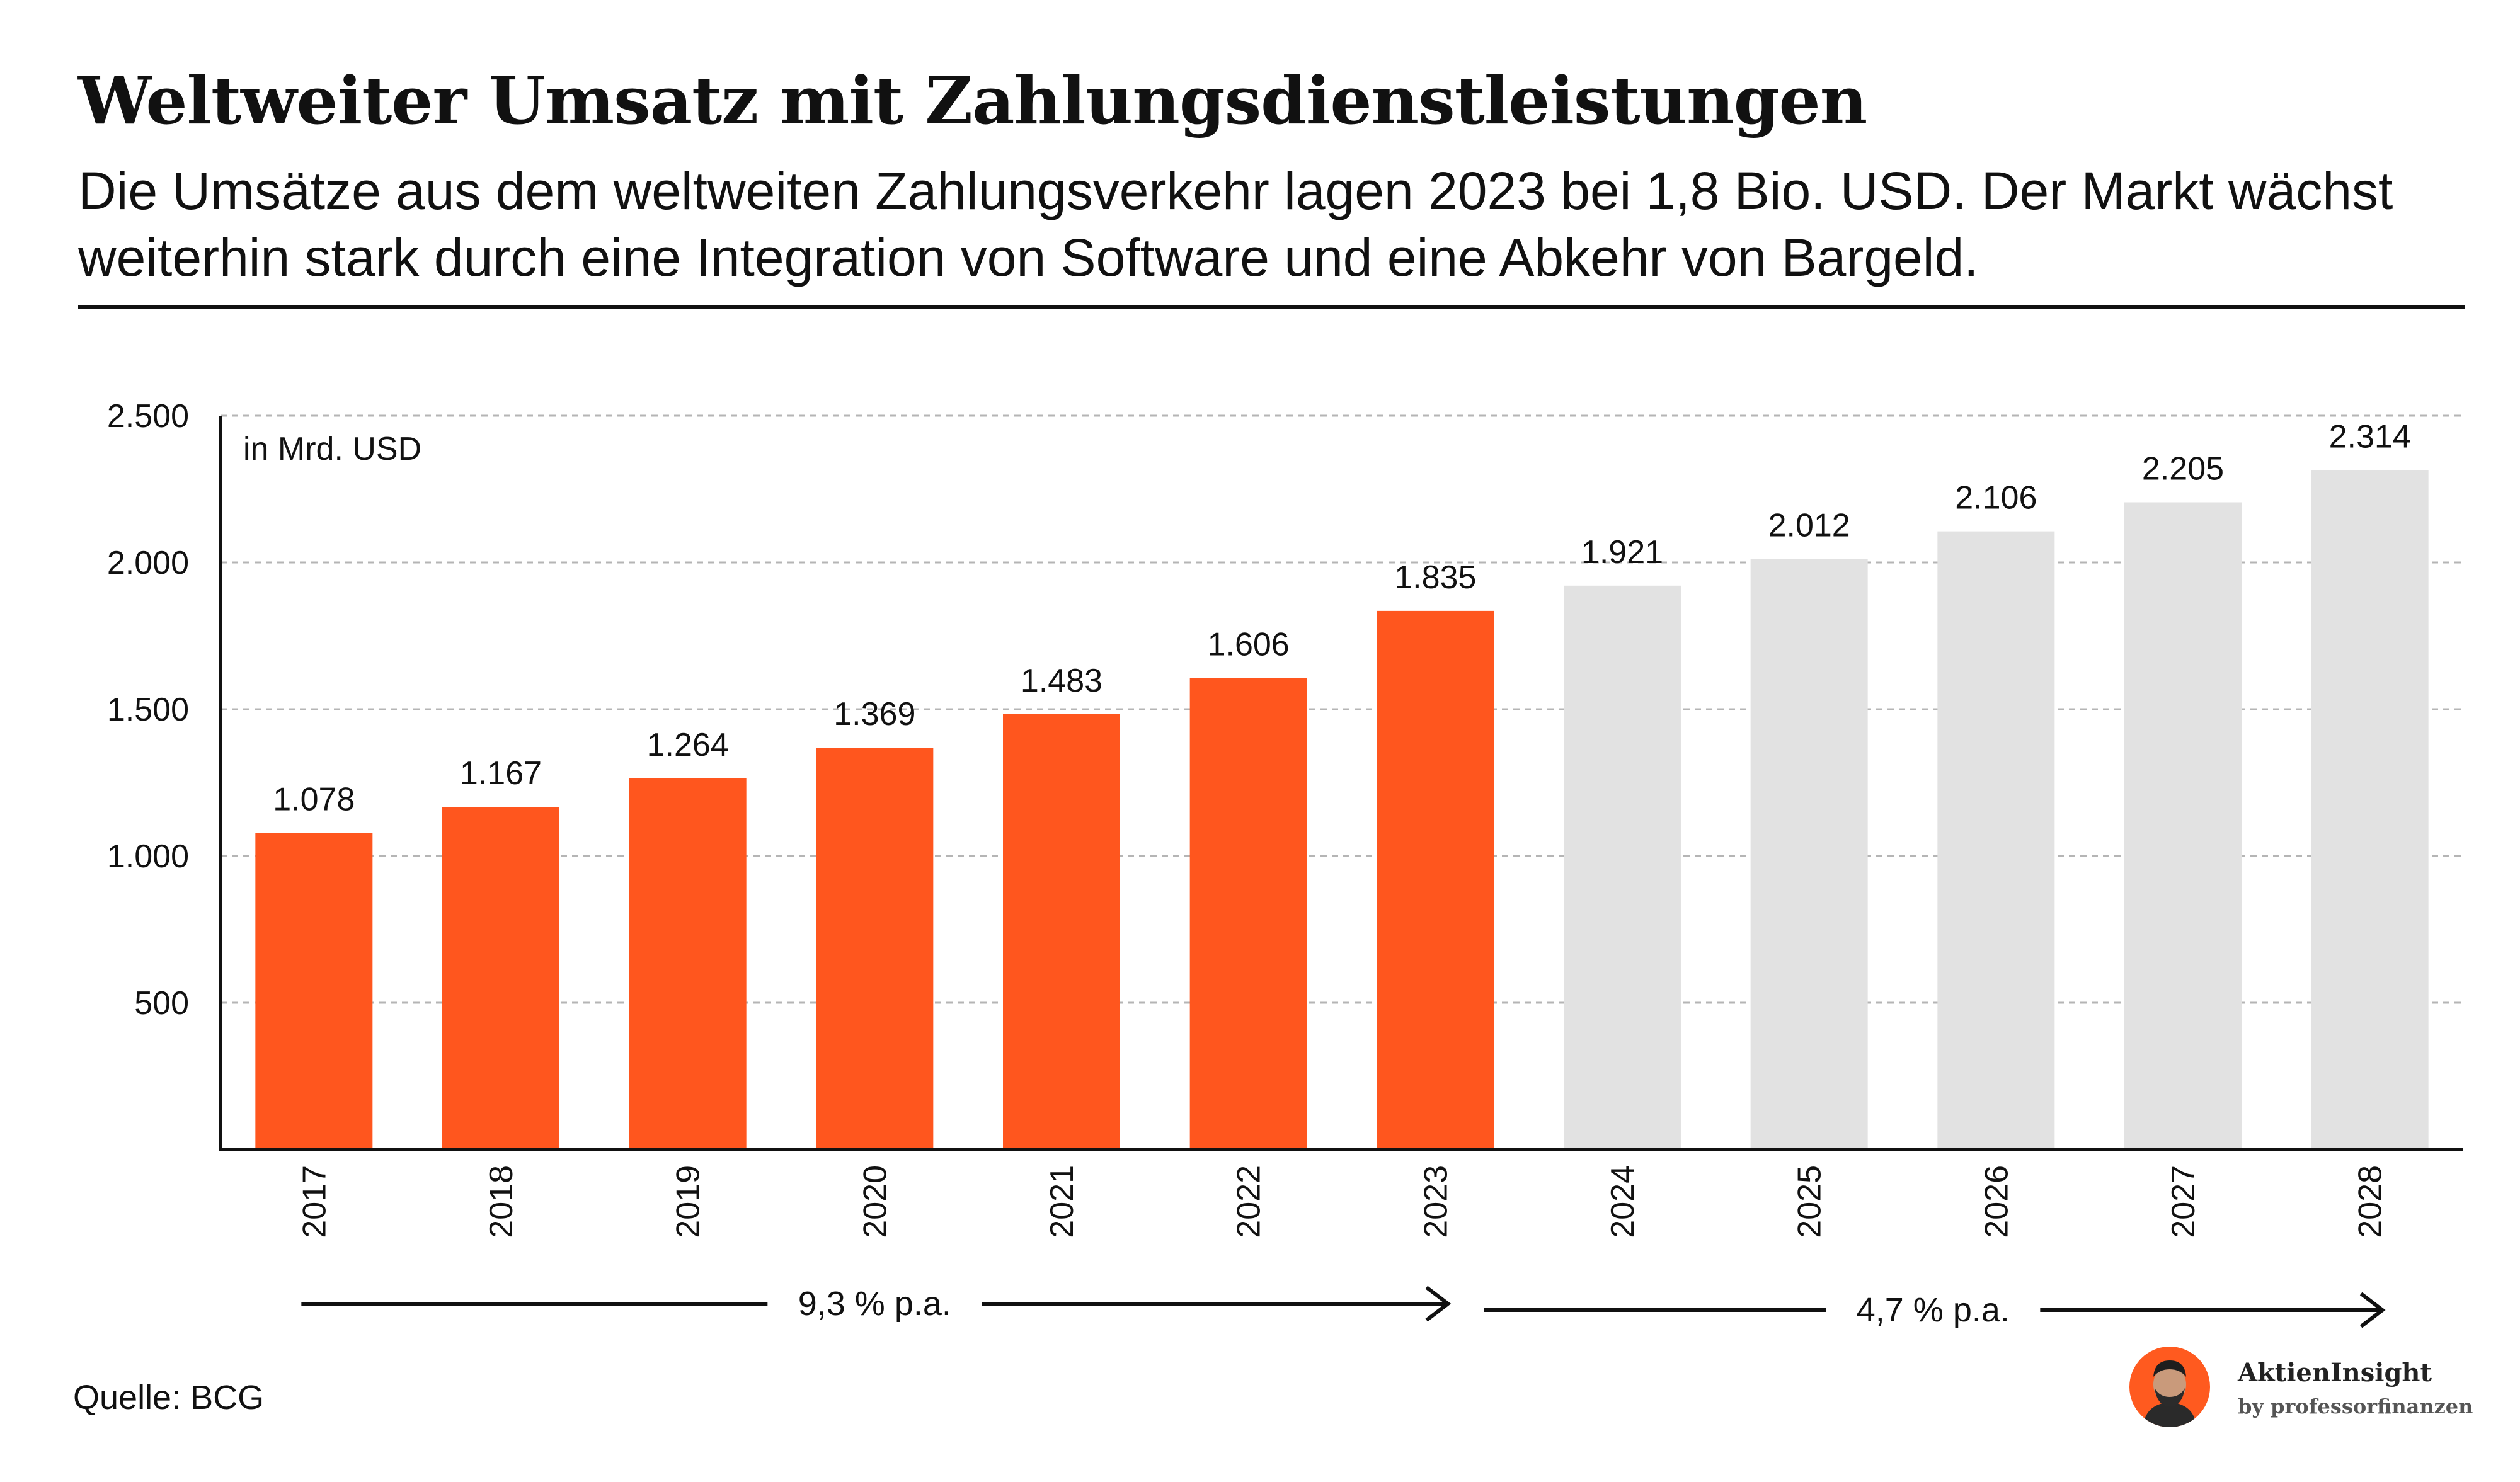 This screenshot has width=2520, height=1482. I want to click on unit-label: in Mrd. USD, so click(332, 449).